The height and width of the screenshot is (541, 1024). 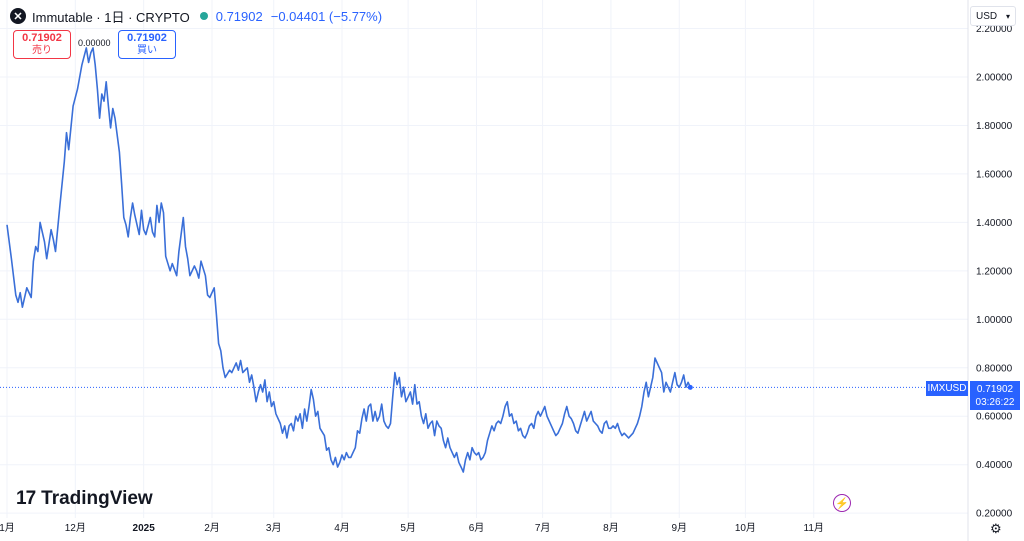 I want to click on buy-button: 0.71902 買い, so click(x=147, y=44).